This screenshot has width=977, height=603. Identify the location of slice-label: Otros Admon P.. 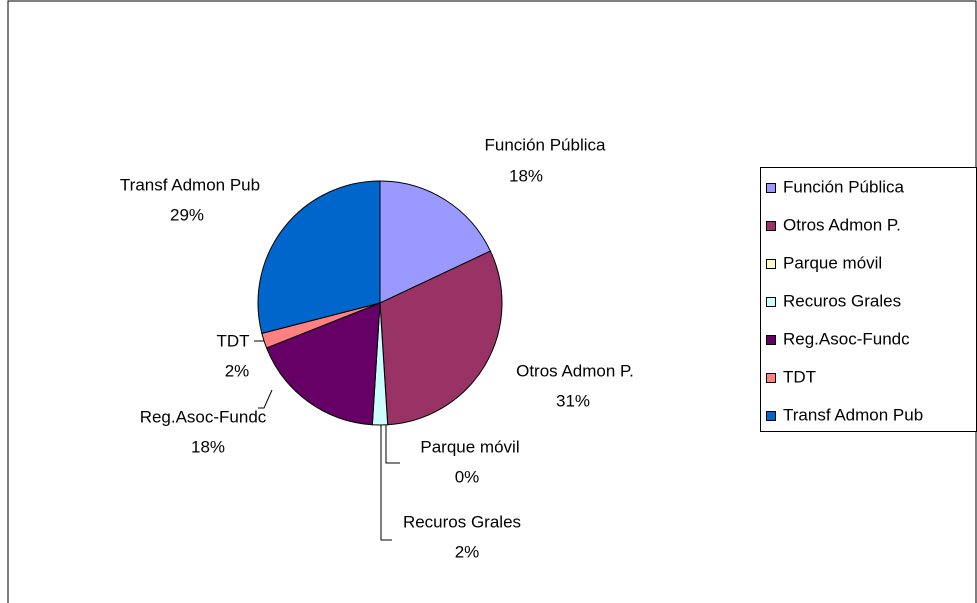
(575, 370).